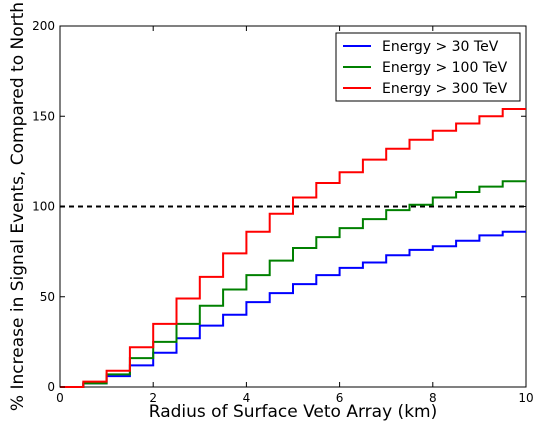 Image resolution: width=533 pixels, height=423 pixels. What do you see at coordinates (247, 398) in the screenshot?
I see `x-tick-label: 4` at bounding box center [247, 398].